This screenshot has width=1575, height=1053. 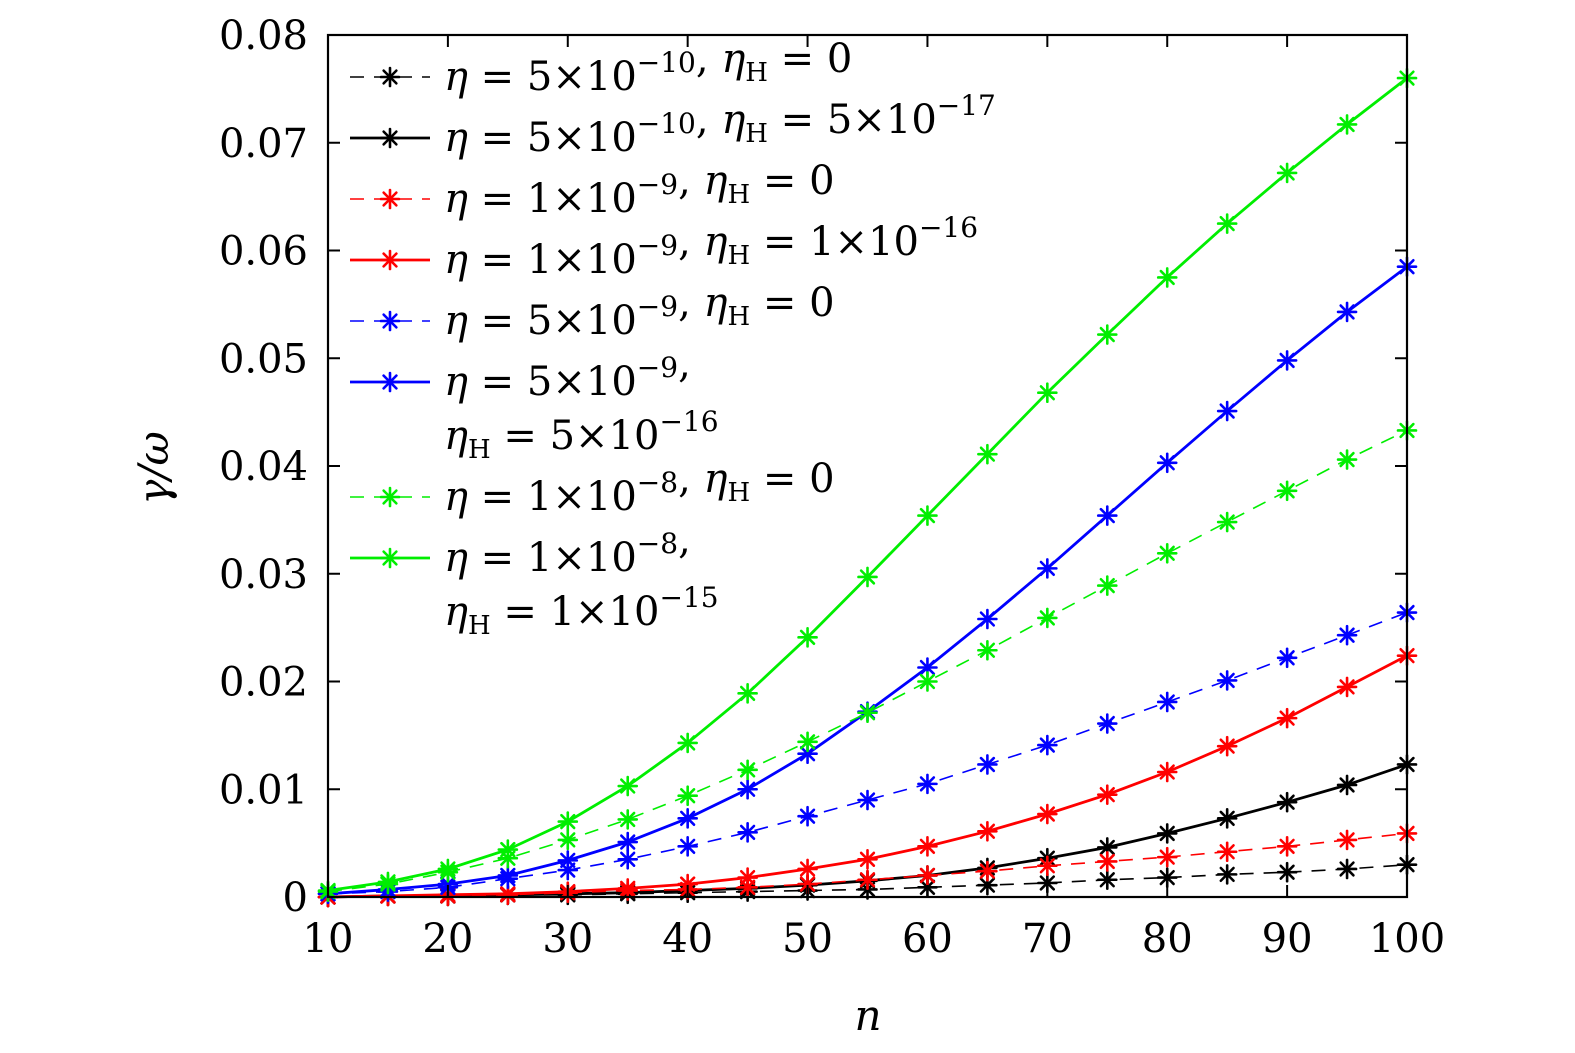 What do you see at coordinates (581, 435) in the screenshot?
I see `legend-label-continued: ηH = 5×10−16` at bounding box center [581, 435].